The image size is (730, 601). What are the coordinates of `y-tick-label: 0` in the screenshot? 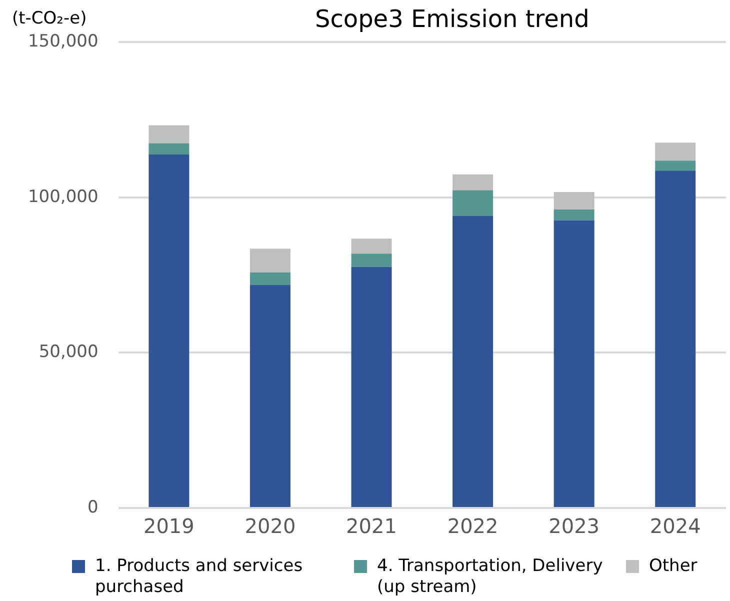 It's located at (92, 507).